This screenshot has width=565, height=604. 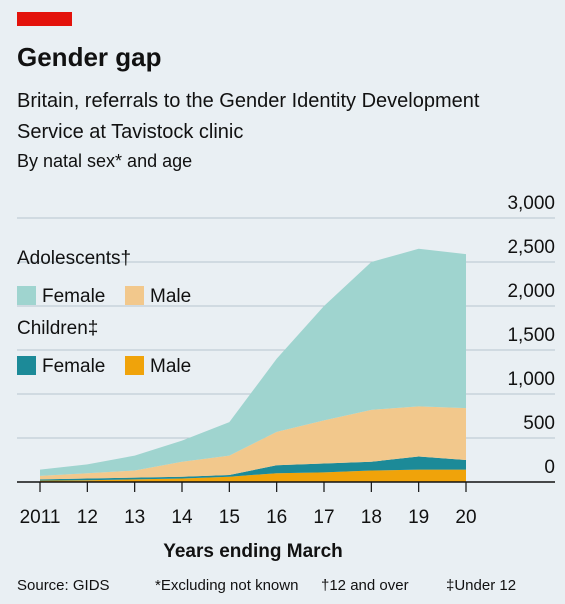 I want to click on x-axis-label: Years ending March, so click(x=253, y=551).